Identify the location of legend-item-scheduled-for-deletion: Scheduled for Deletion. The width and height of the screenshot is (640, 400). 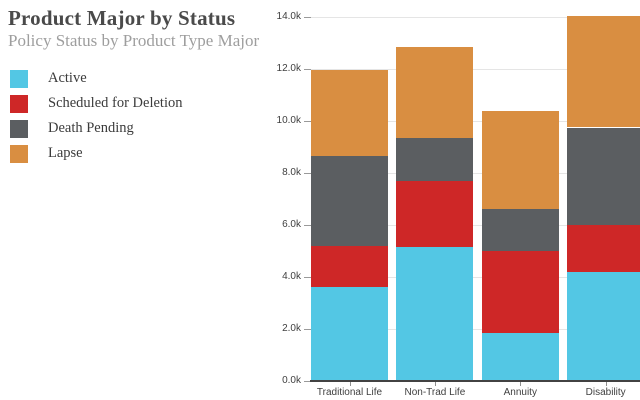
(96, 103).